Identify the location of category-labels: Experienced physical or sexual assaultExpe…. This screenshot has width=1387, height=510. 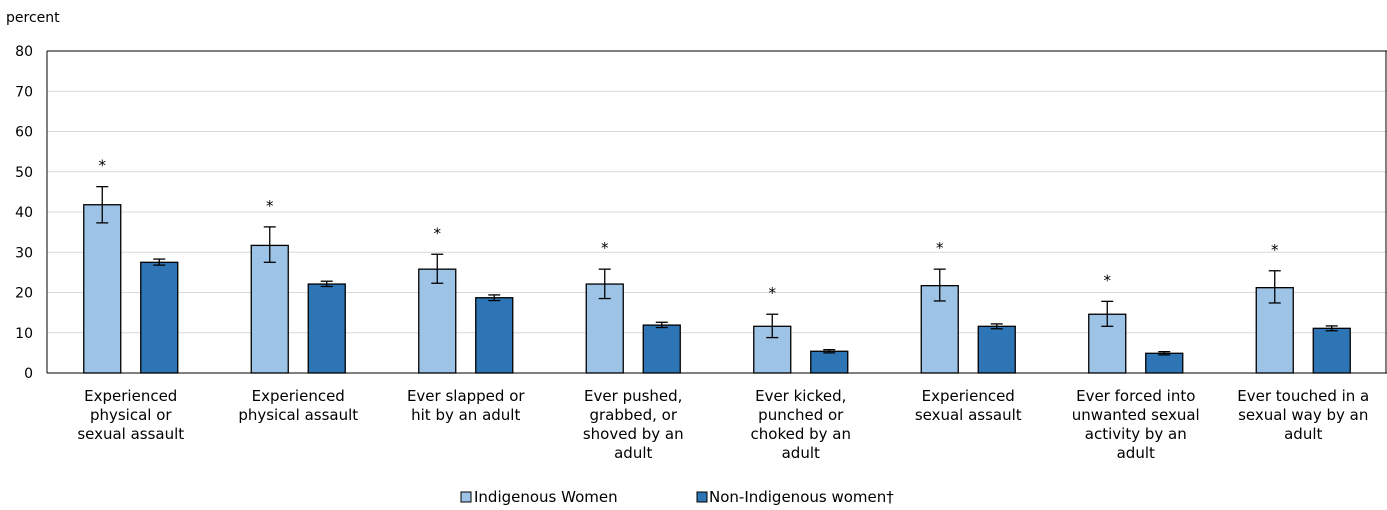
(723, 424).